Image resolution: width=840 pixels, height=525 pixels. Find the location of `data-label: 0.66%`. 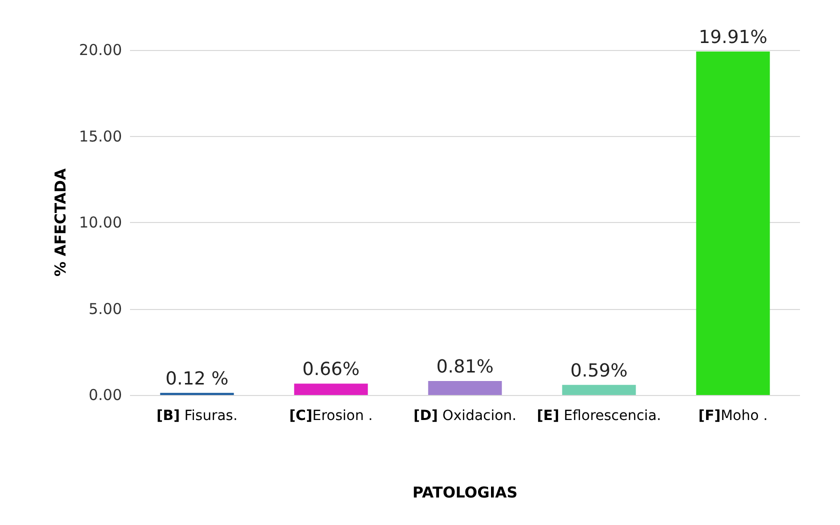

data-label: 0.66% is located at coordinates (331, 369).